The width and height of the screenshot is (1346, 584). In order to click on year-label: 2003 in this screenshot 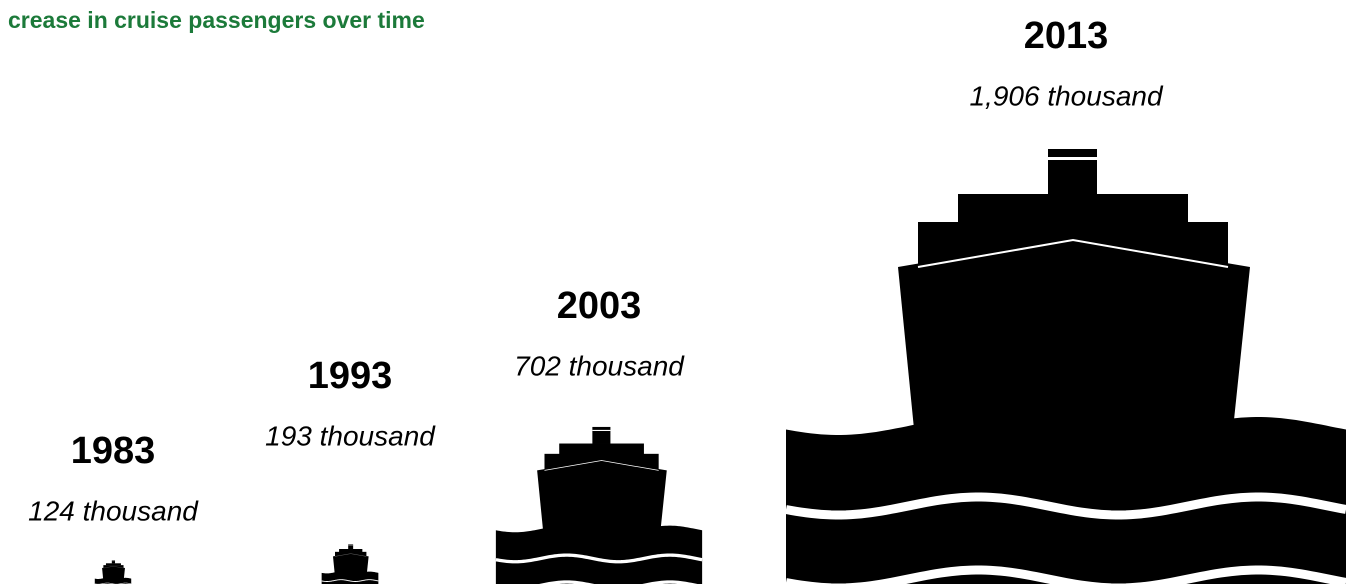, I will do `click(599, 306)`.